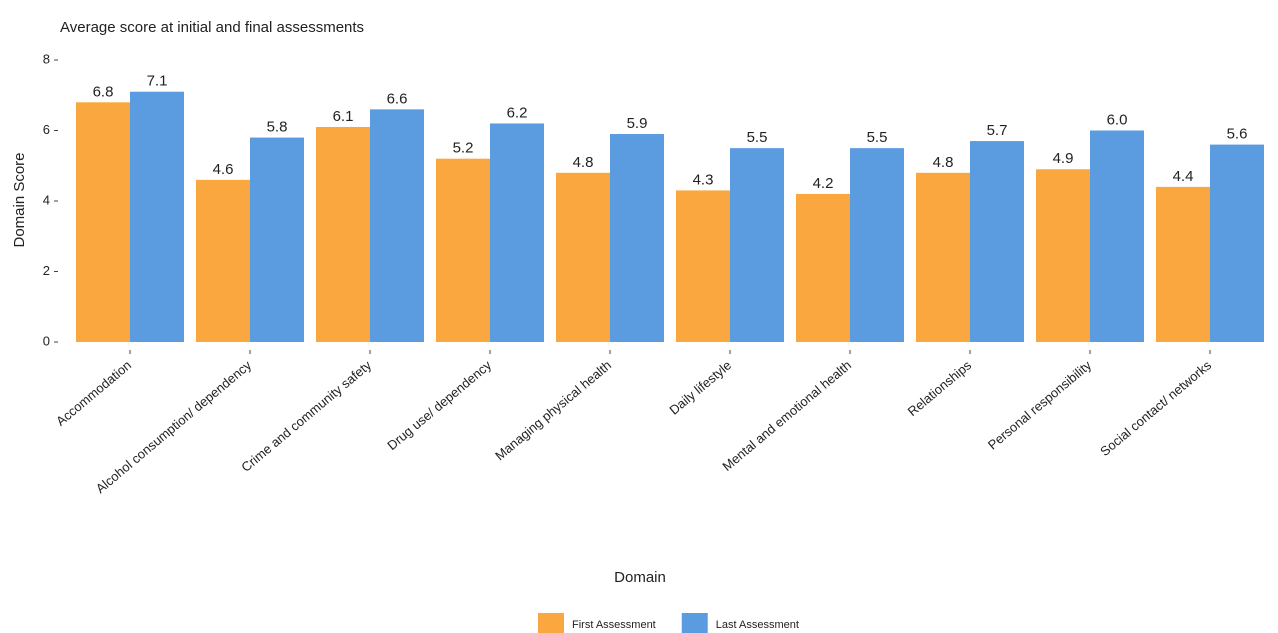 The width and height of the screenshot is (1278, 633). Describe the element at coordinates (1155, 408) in the screenshot. I see `x-tick-label: Social contact/ networks` at that location.